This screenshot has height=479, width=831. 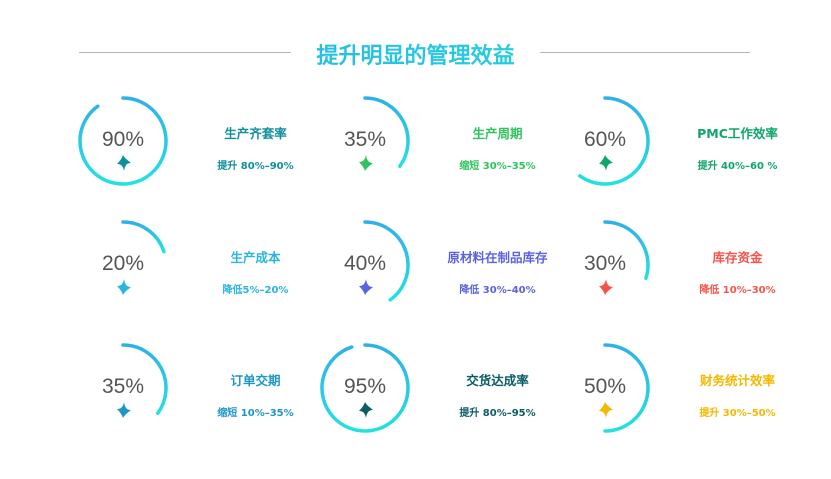 I want to click on metric-description: 缩短 10%–35%, so click(x=255, y=413).